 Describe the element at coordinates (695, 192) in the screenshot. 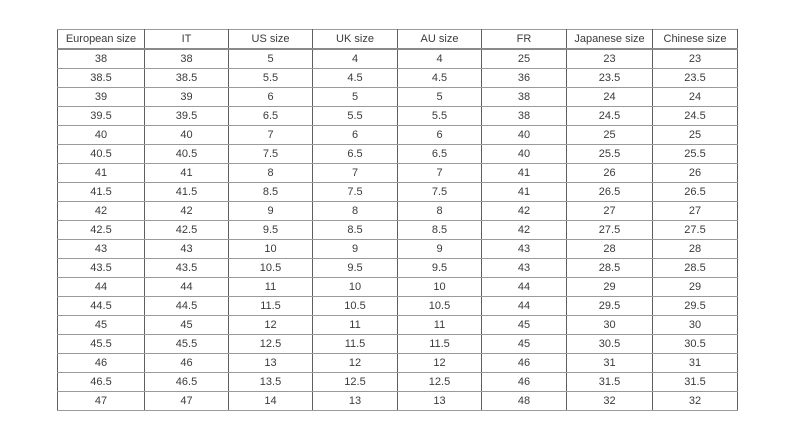

I see `table-cell: 26.5` at that location.